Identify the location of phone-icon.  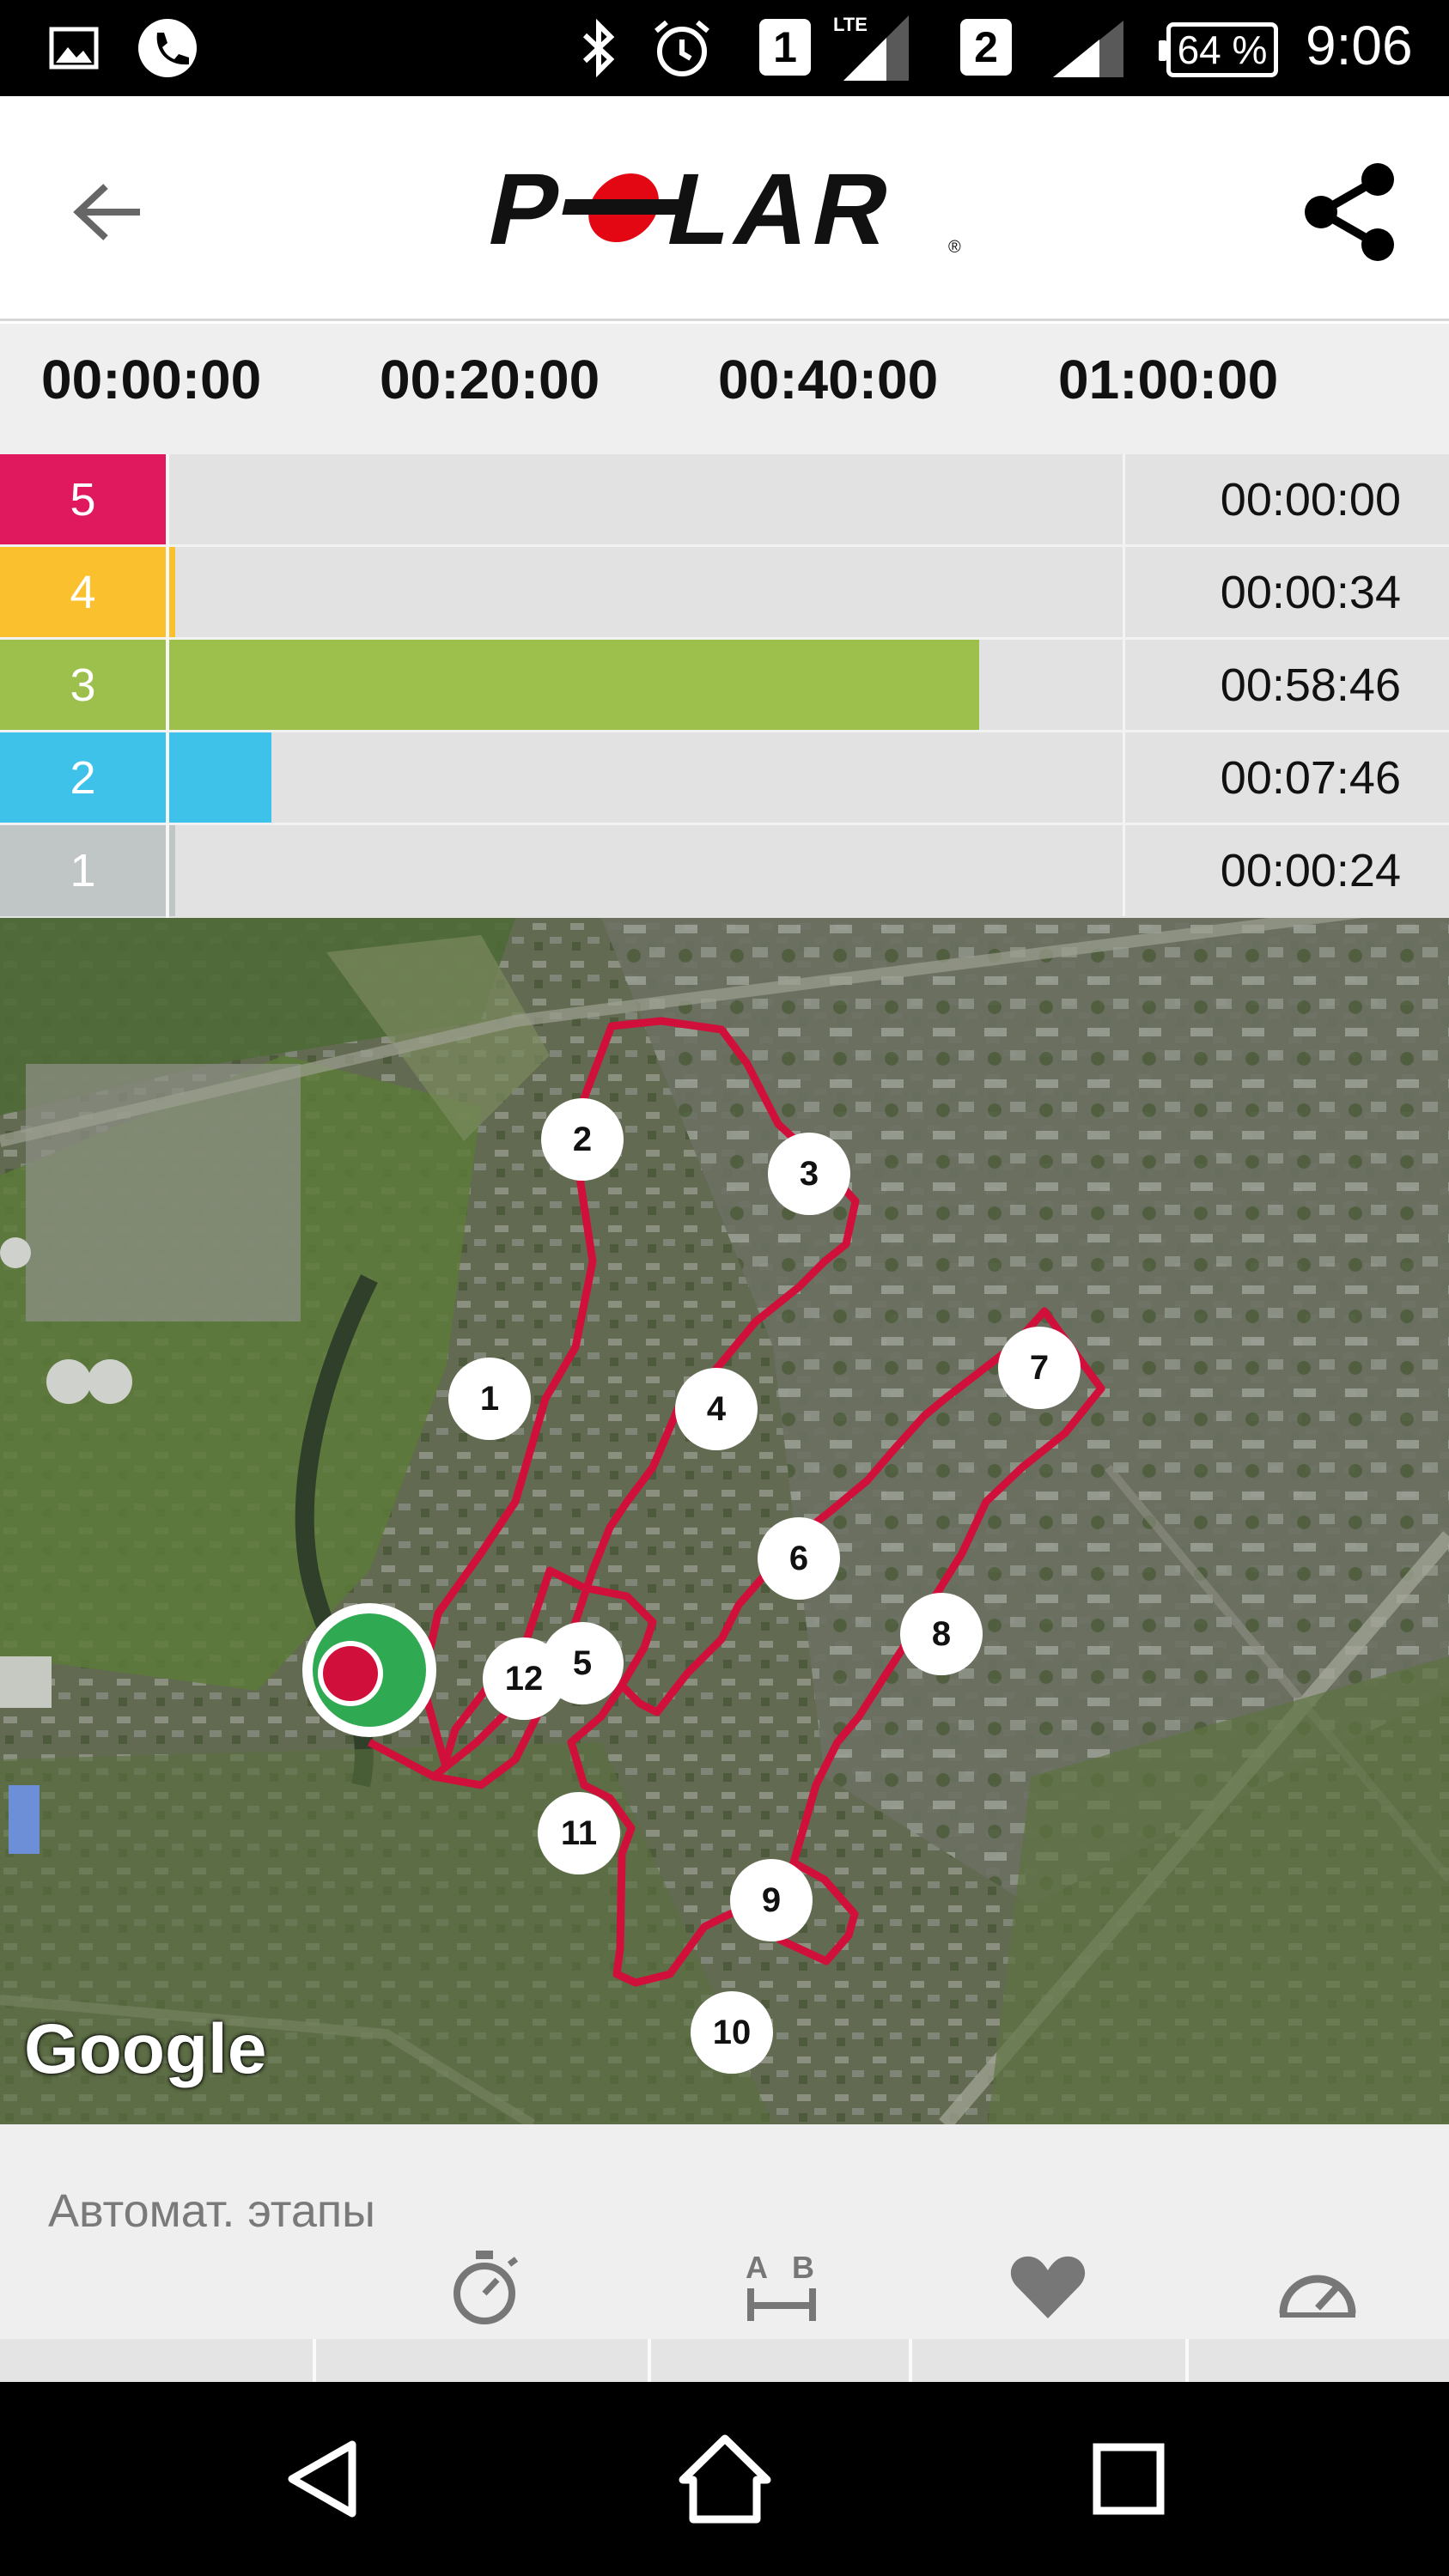
(167, 48).